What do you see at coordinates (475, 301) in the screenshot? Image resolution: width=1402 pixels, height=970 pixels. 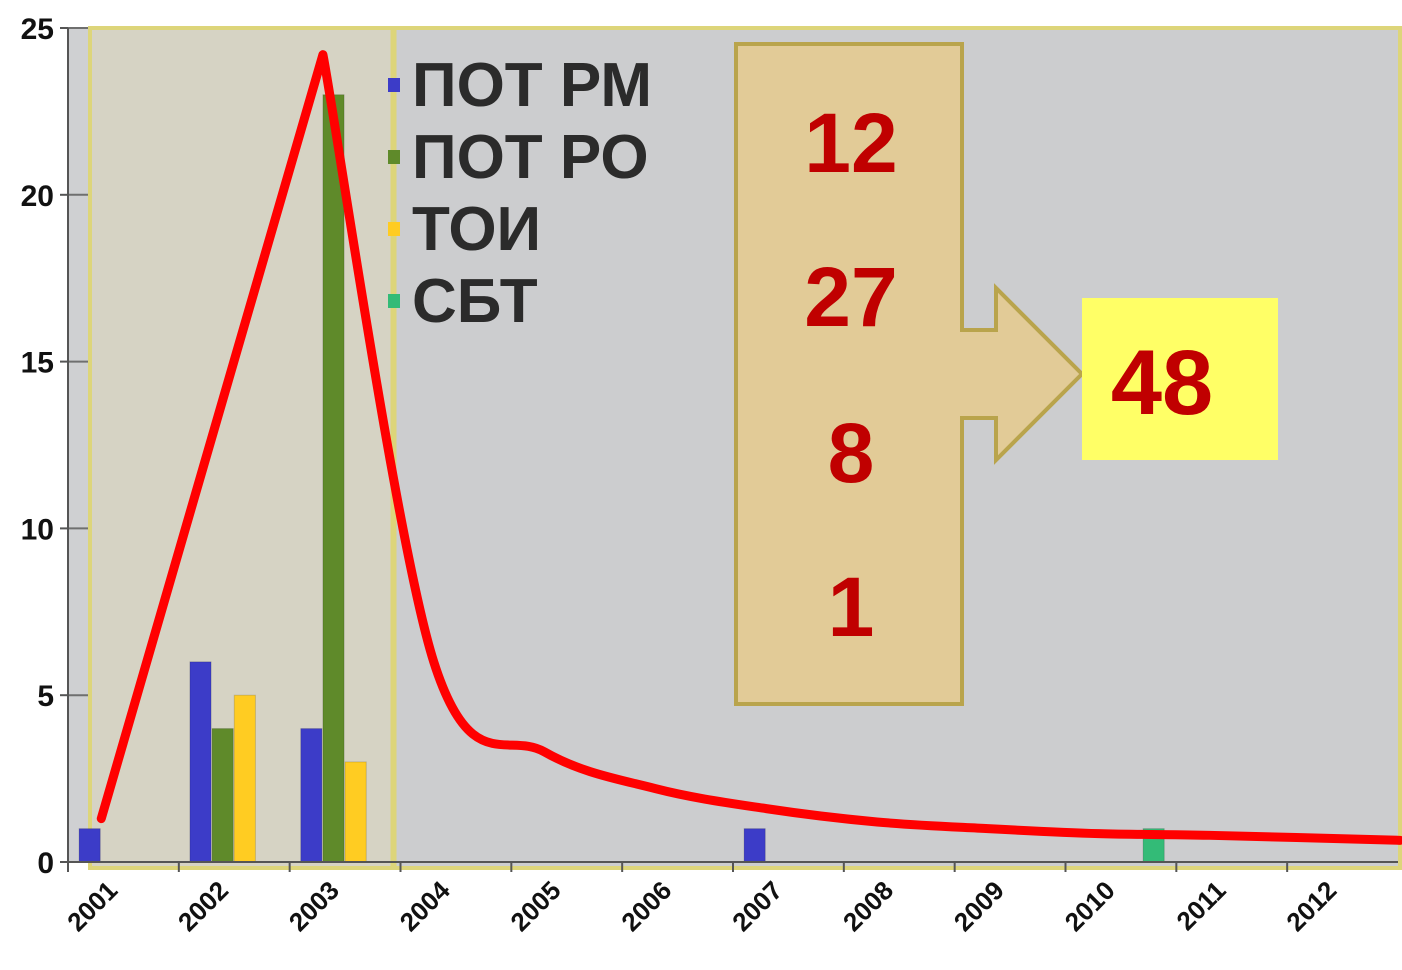 I see `legend-label-СБТ: СБТ` at bounding box center [475, 301].